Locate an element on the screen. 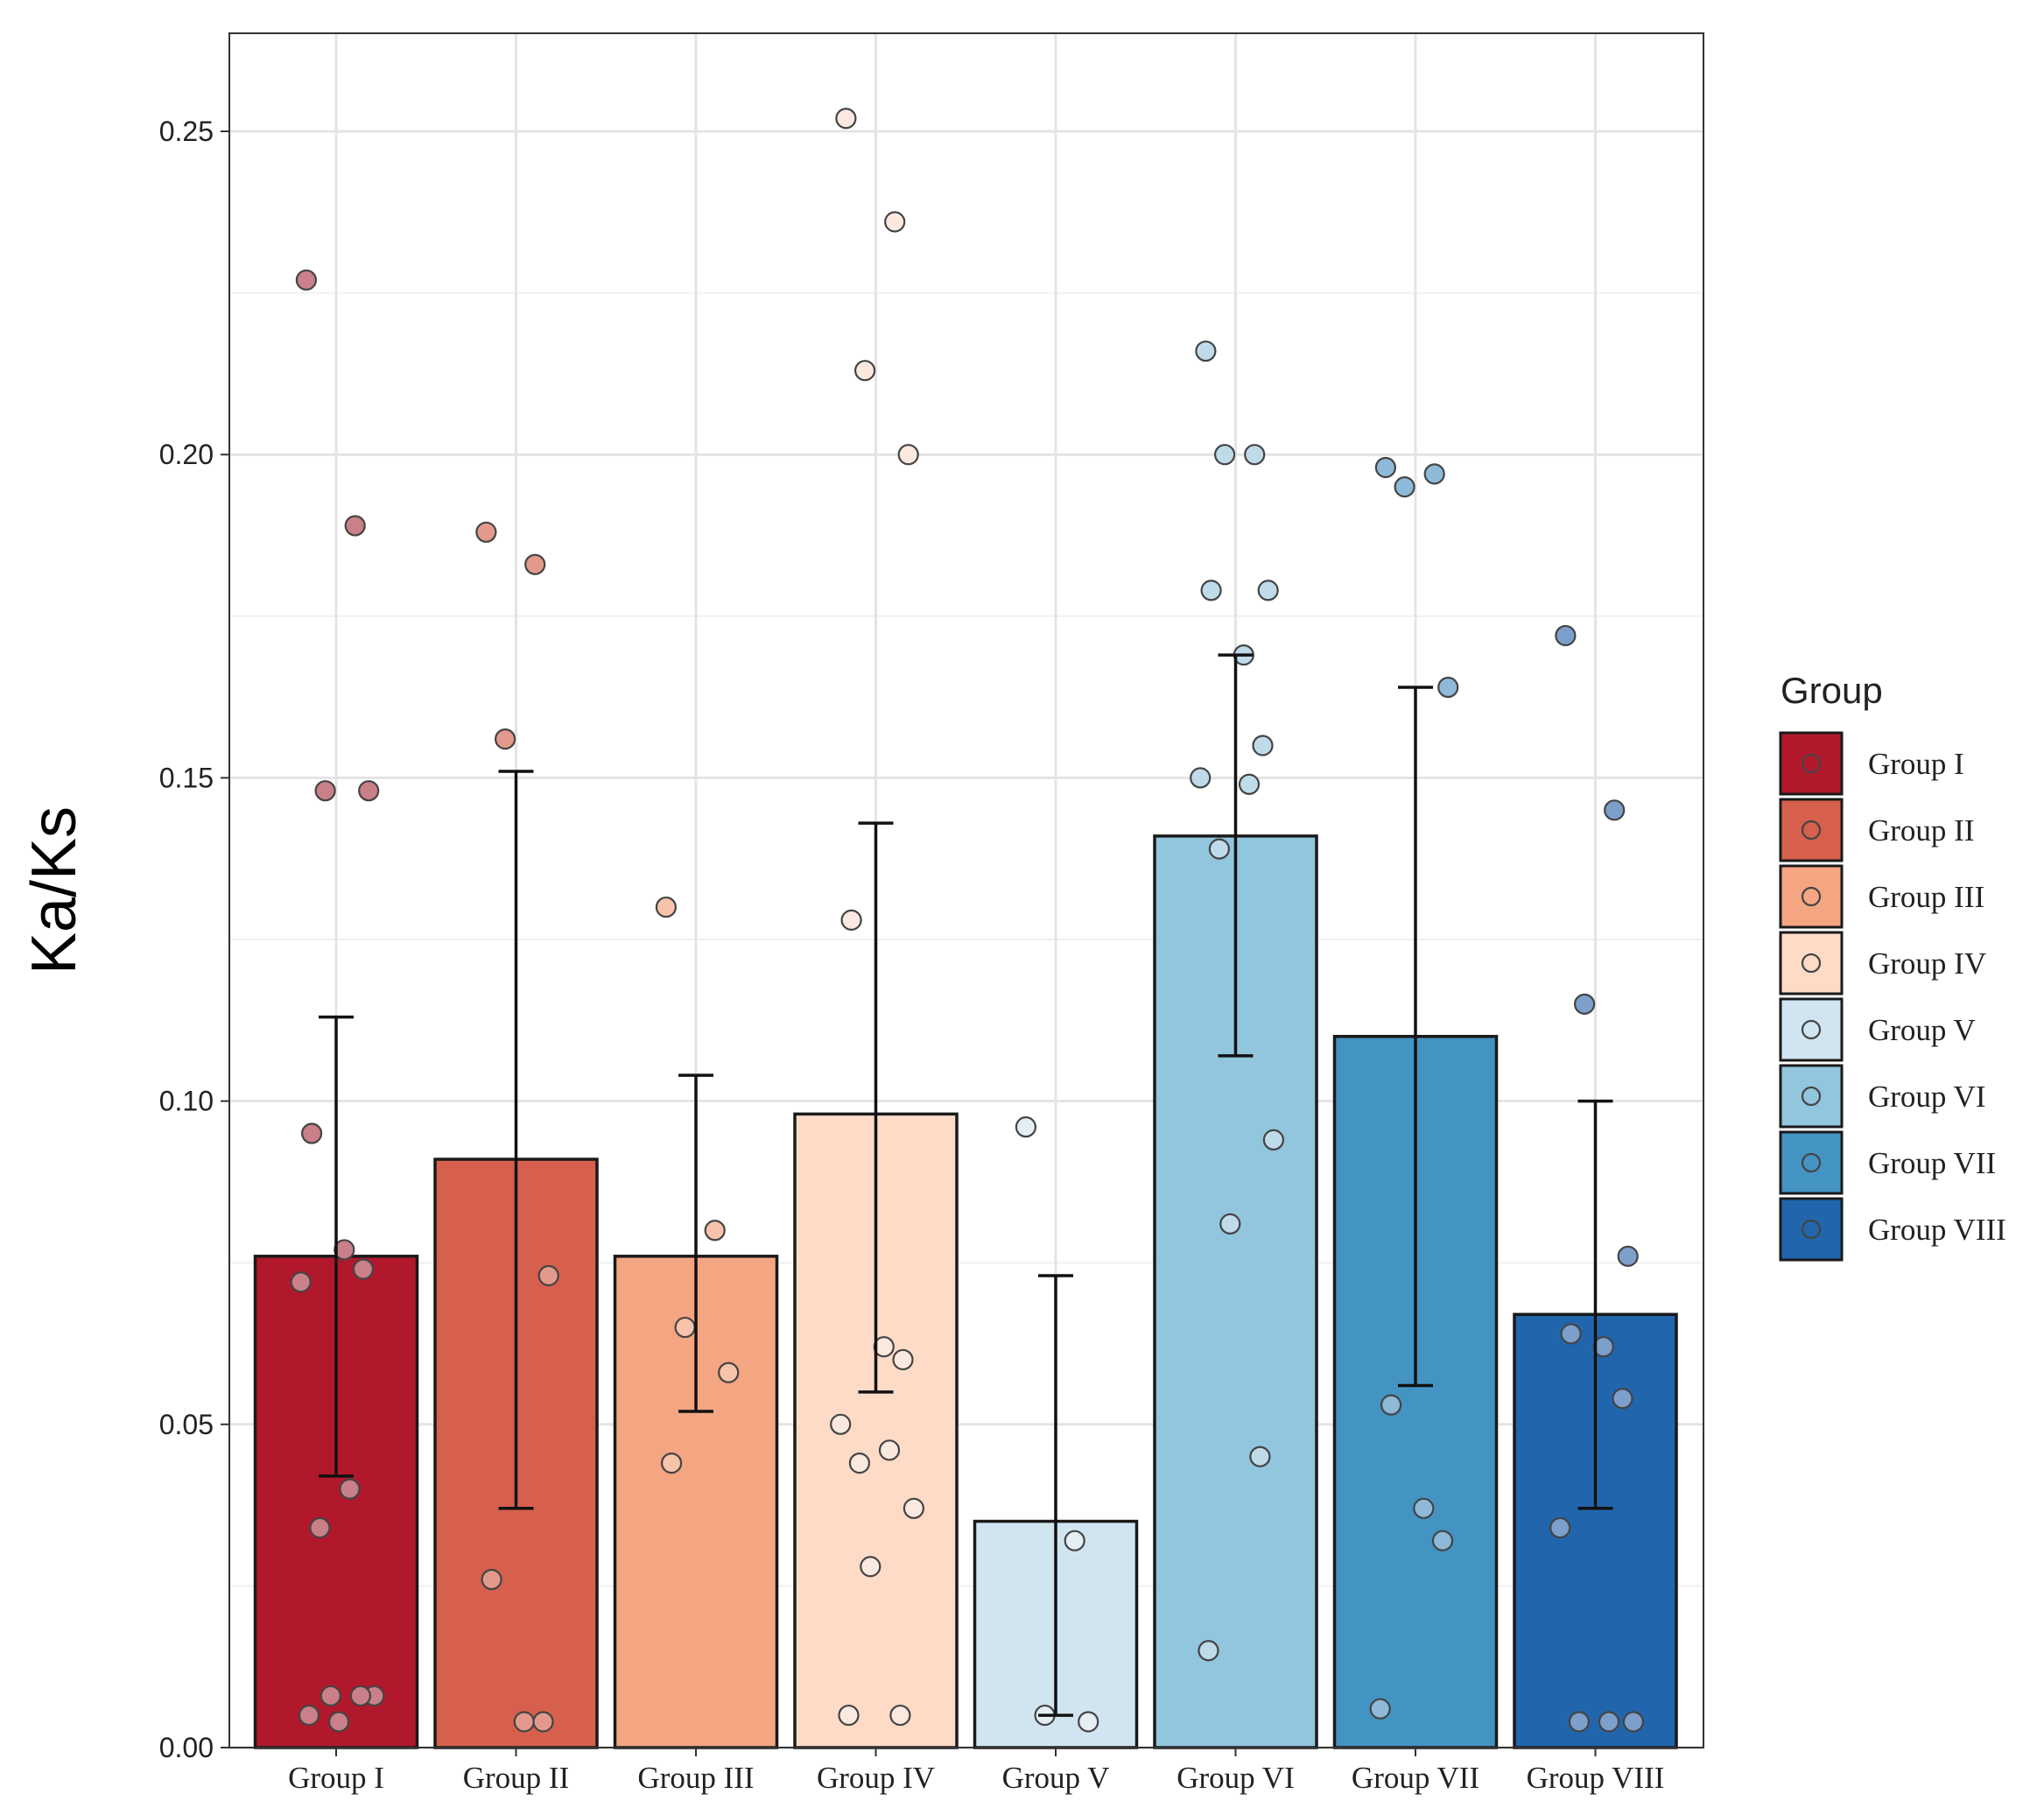  x-tick-label: Group I is located at coordinates (336, 1778).